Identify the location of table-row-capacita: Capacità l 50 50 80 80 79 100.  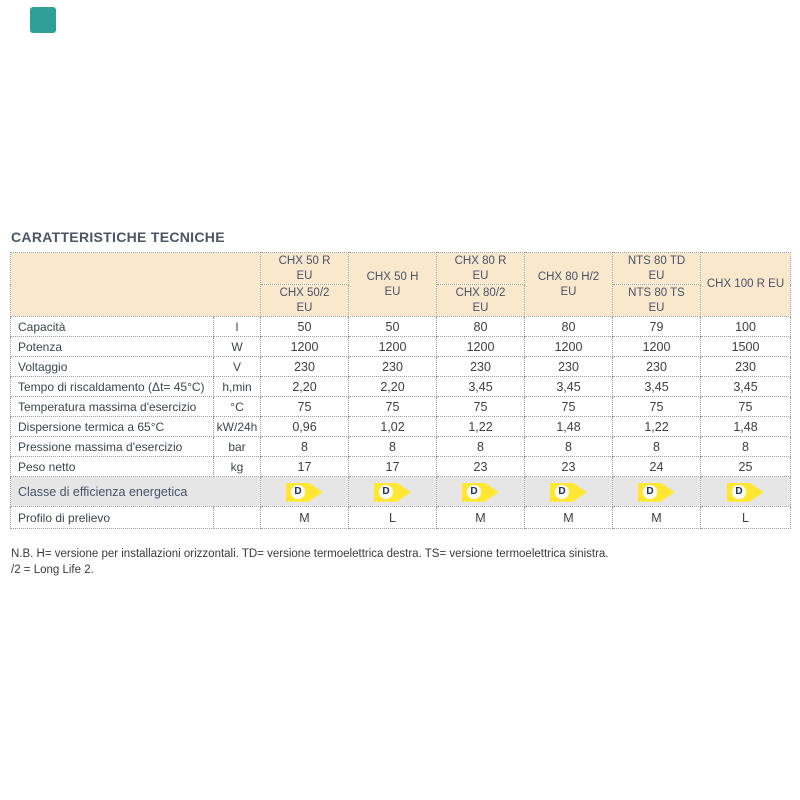
(400, 326).